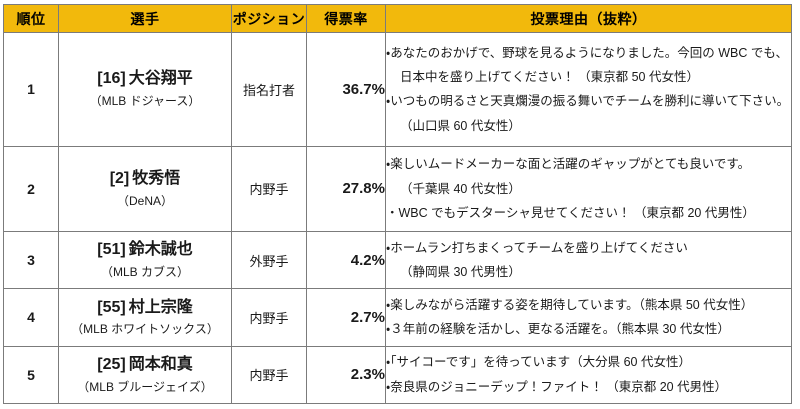  What do you see at coordinates (144, 200) in the screenshot?
I see `player-team: （DeNA）` at bounding box center [144, 200].